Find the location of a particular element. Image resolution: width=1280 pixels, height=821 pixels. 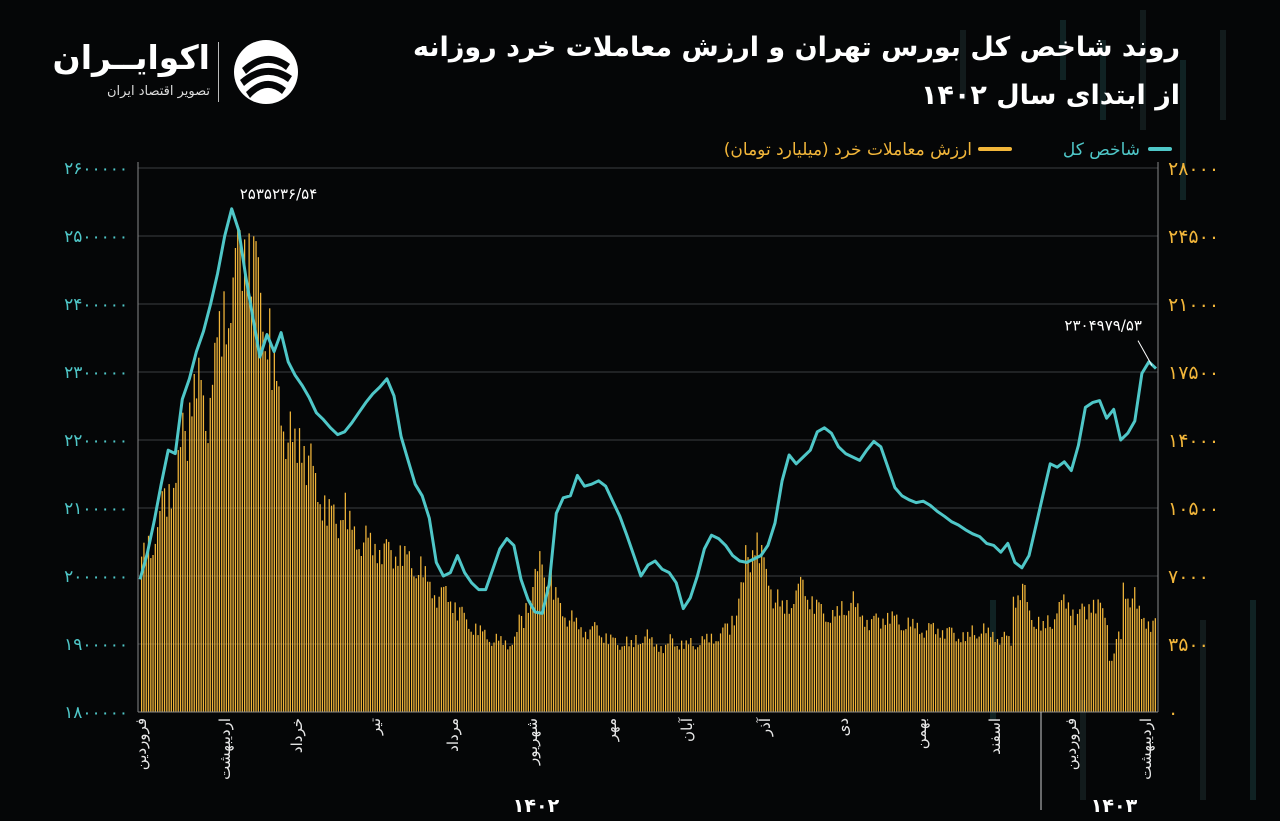

right-axis-tick-label: ۲۴۵۰۰ is located at coordinates (1193, 237).